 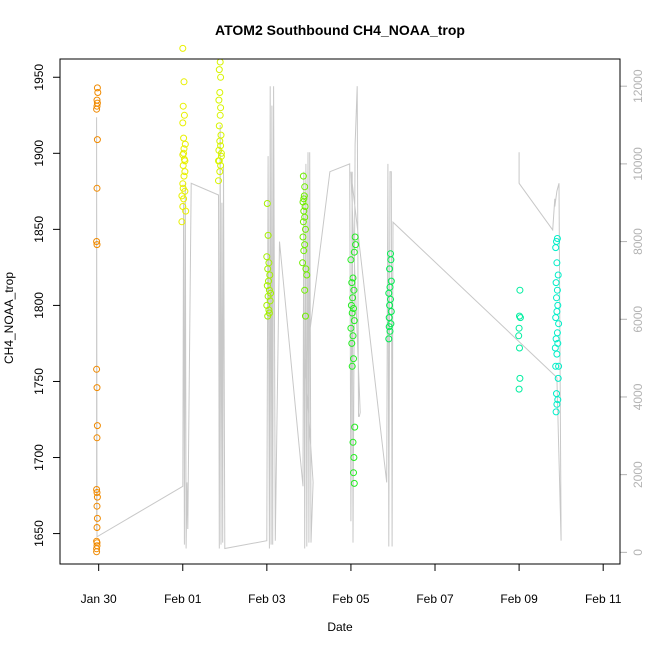 I want to click on x-axis-label: Date, so click(x=340, y=627).